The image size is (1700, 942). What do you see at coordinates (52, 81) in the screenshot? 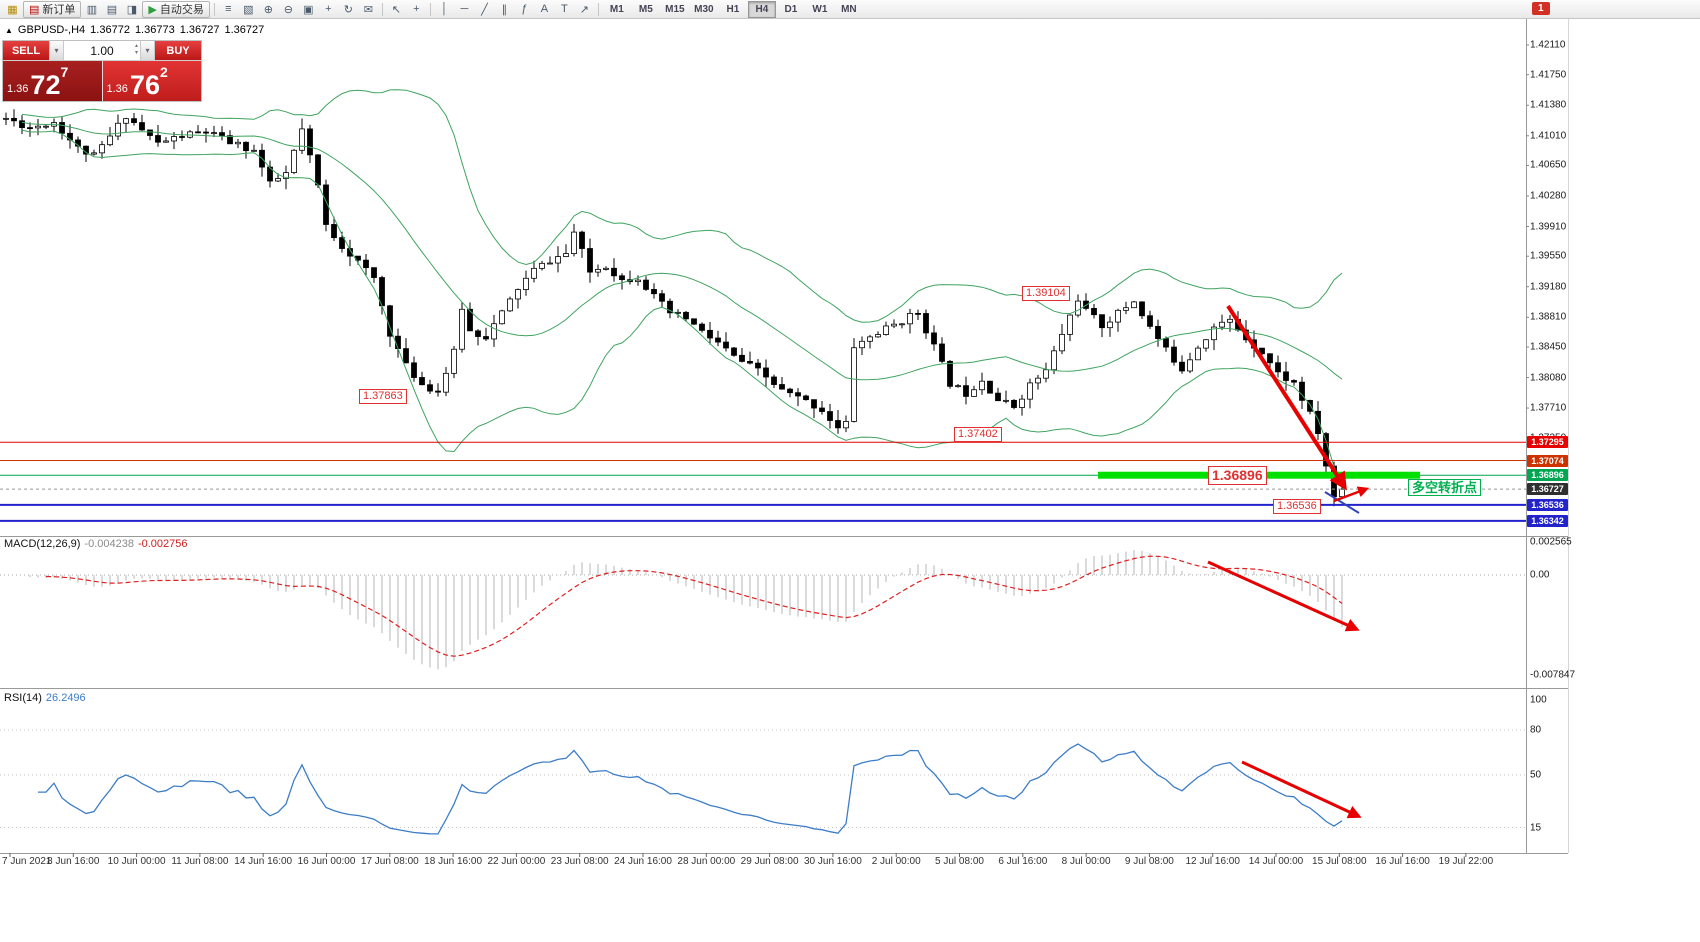
I see `sell-price-display: 1.36 72 7` at bounding box center [52, 81].